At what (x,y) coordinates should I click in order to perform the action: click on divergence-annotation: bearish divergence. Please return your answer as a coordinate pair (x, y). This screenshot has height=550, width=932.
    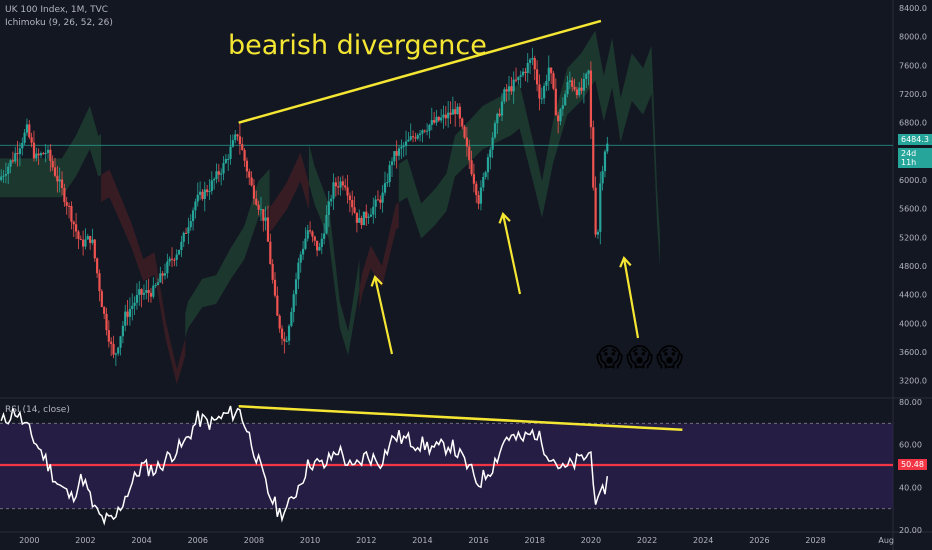
    Looking at the image, I should click on (357, 45).